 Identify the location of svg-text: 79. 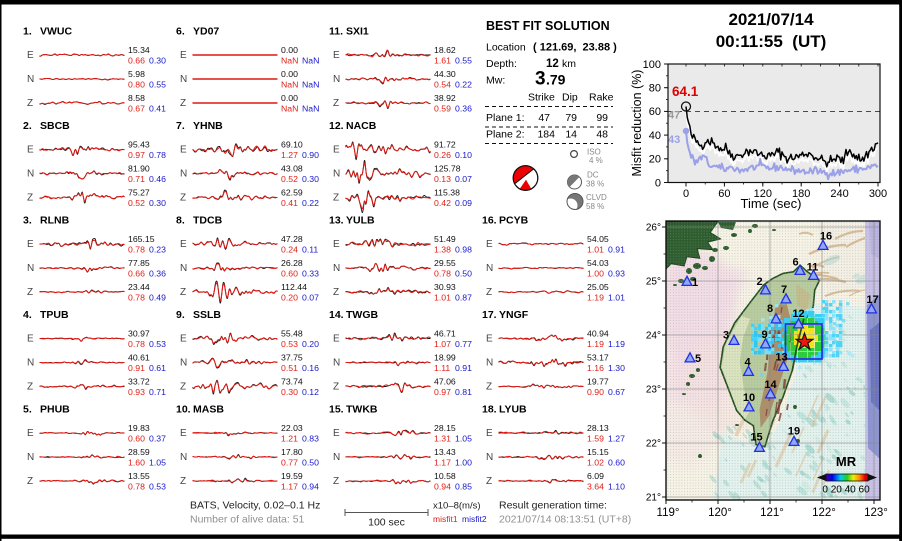
(571, 118).